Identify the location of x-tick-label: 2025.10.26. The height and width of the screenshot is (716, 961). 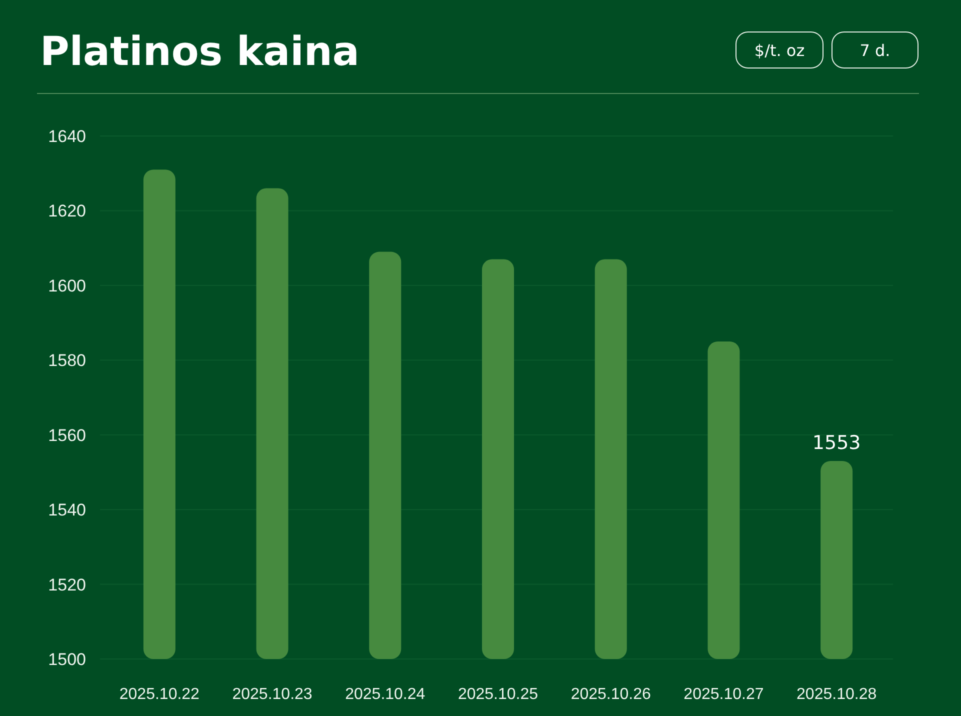
(610, 694).